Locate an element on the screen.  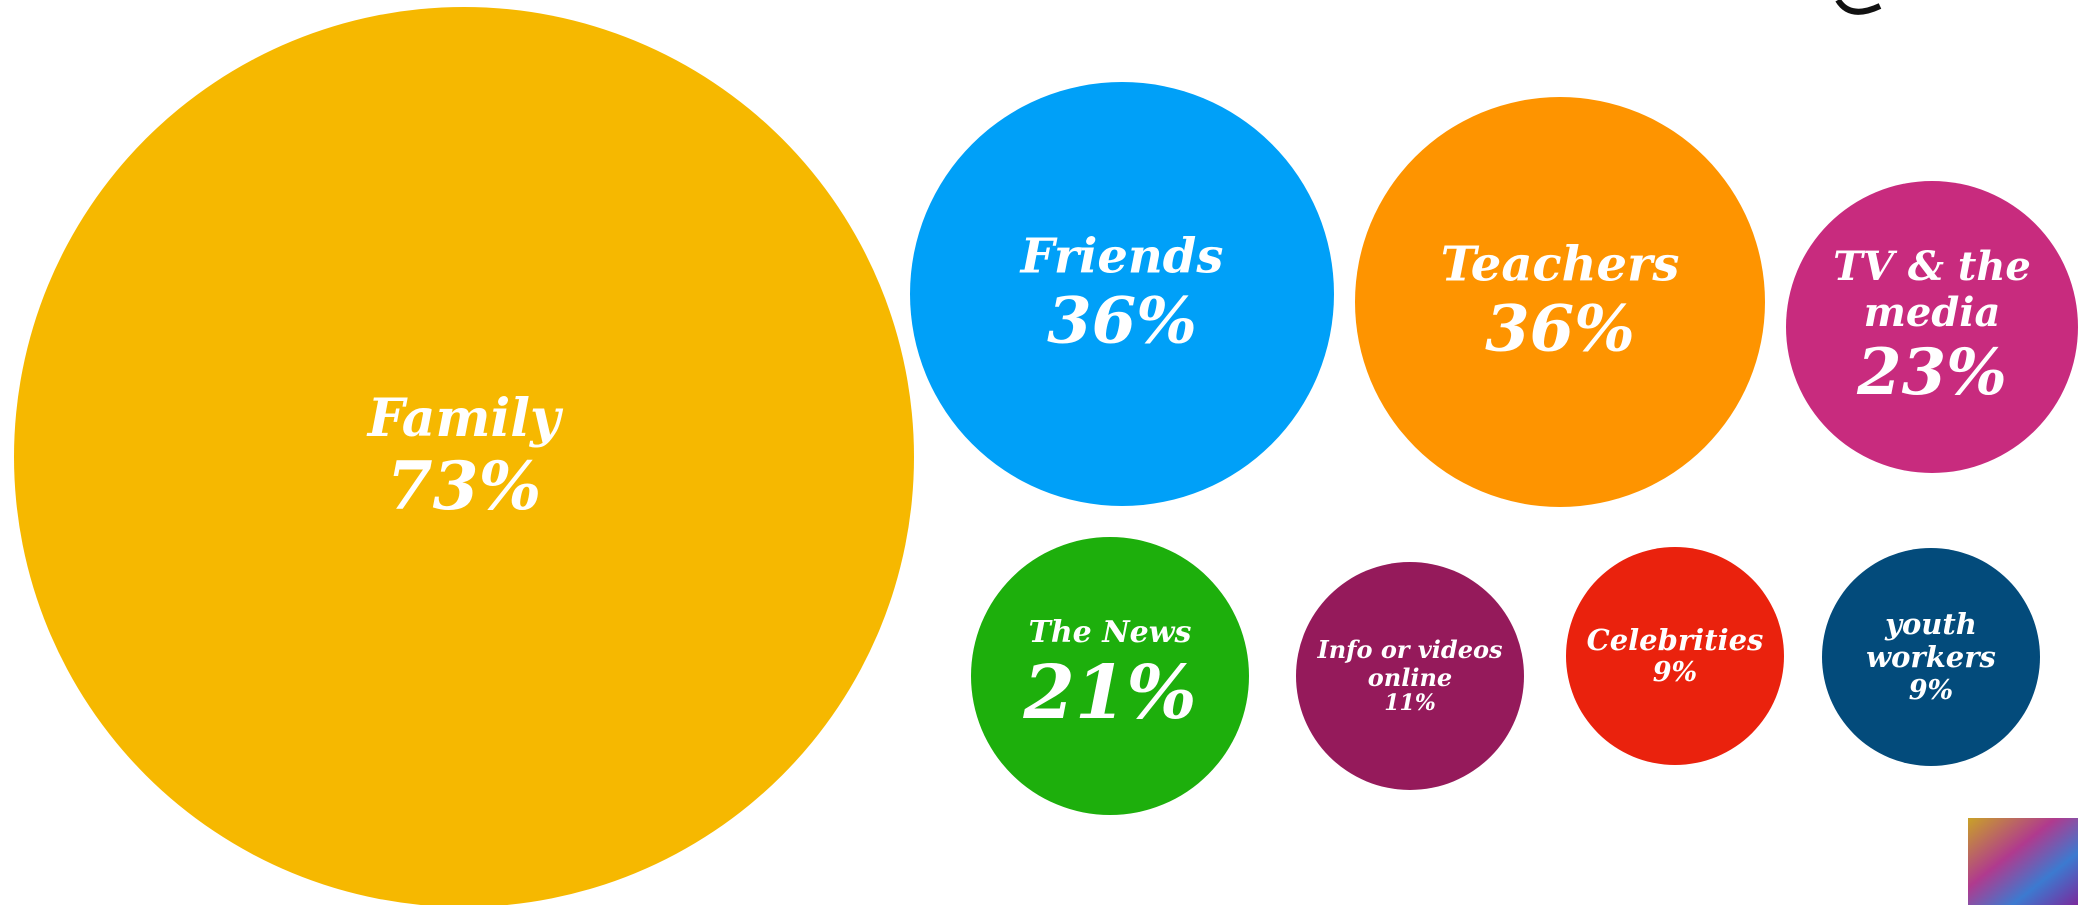
value-label: 23% is located at coordinates (1932, 373).